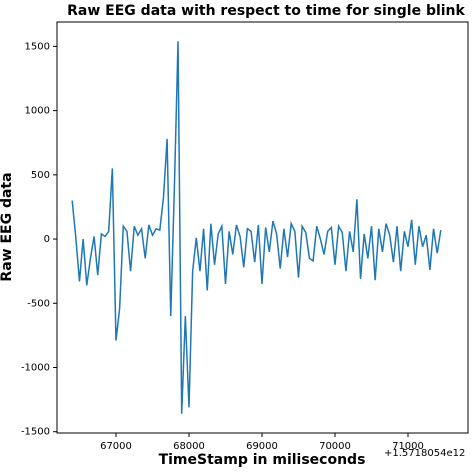  I want to click on x-tick-label: 71000, so click(408, 446).